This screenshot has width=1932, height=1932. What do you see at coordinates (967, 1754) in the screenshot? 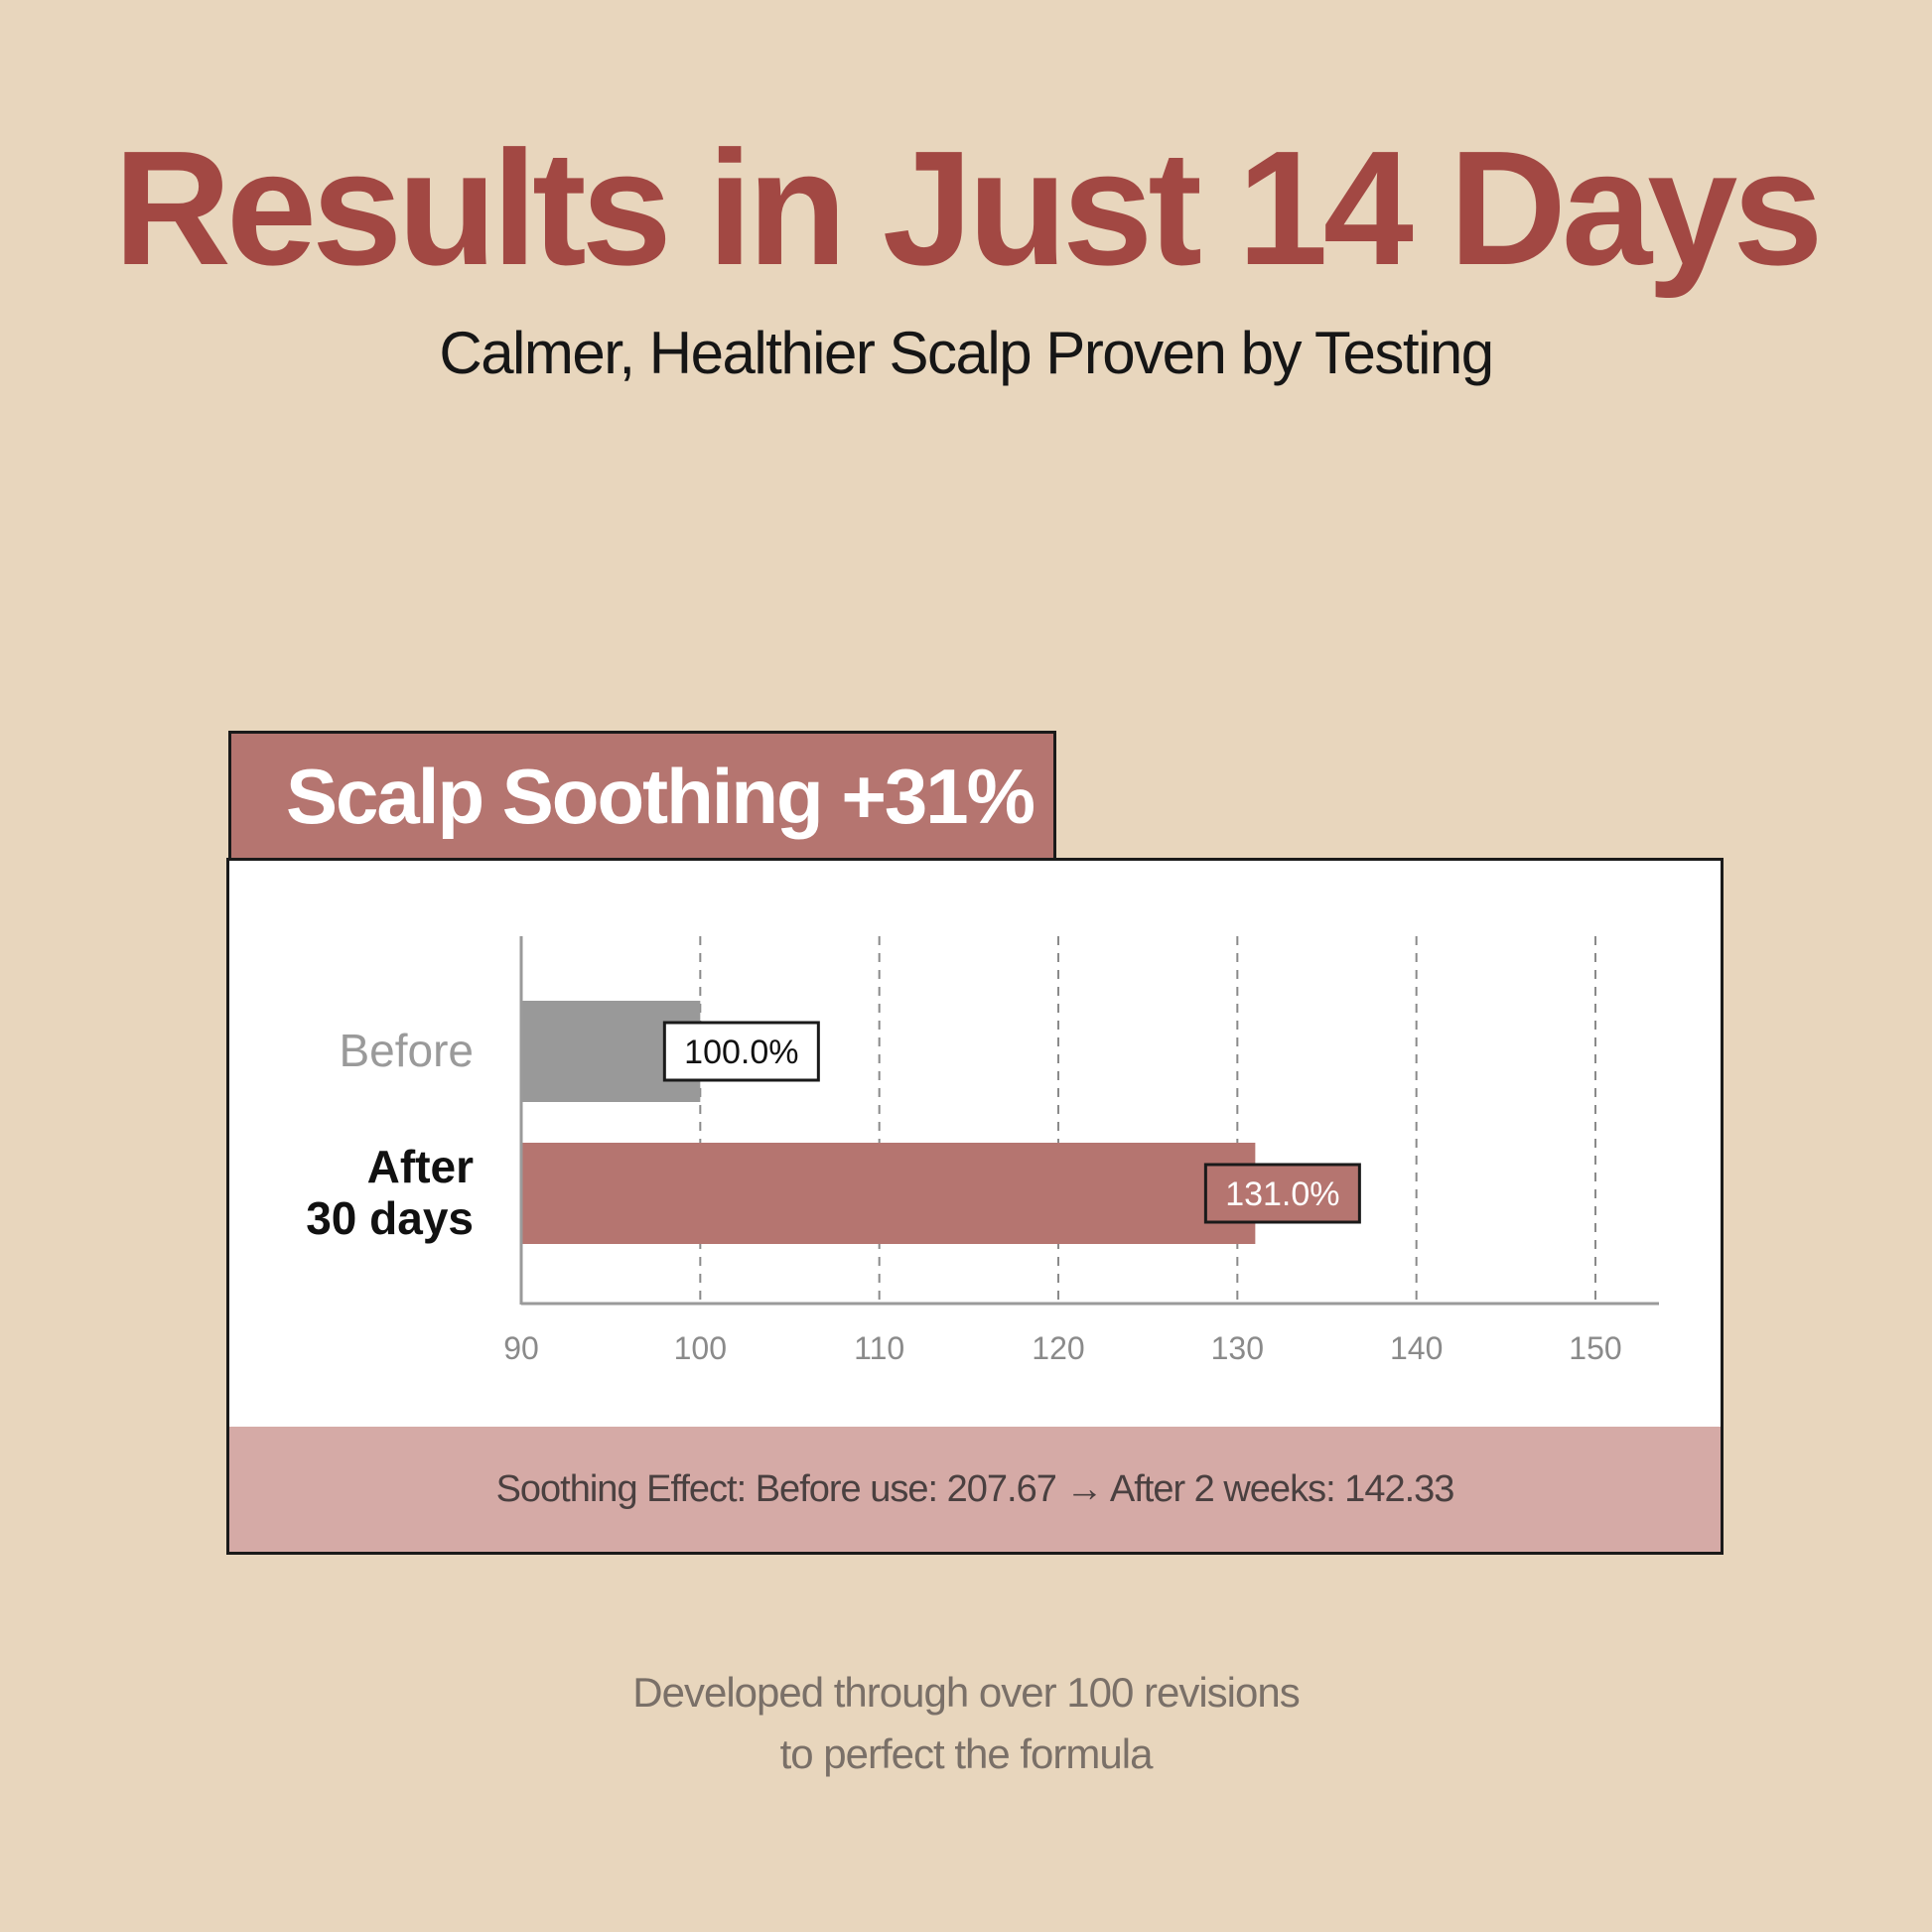
I see `footer-line-2: to perfect the formula` at bounding box center [967, 1754].